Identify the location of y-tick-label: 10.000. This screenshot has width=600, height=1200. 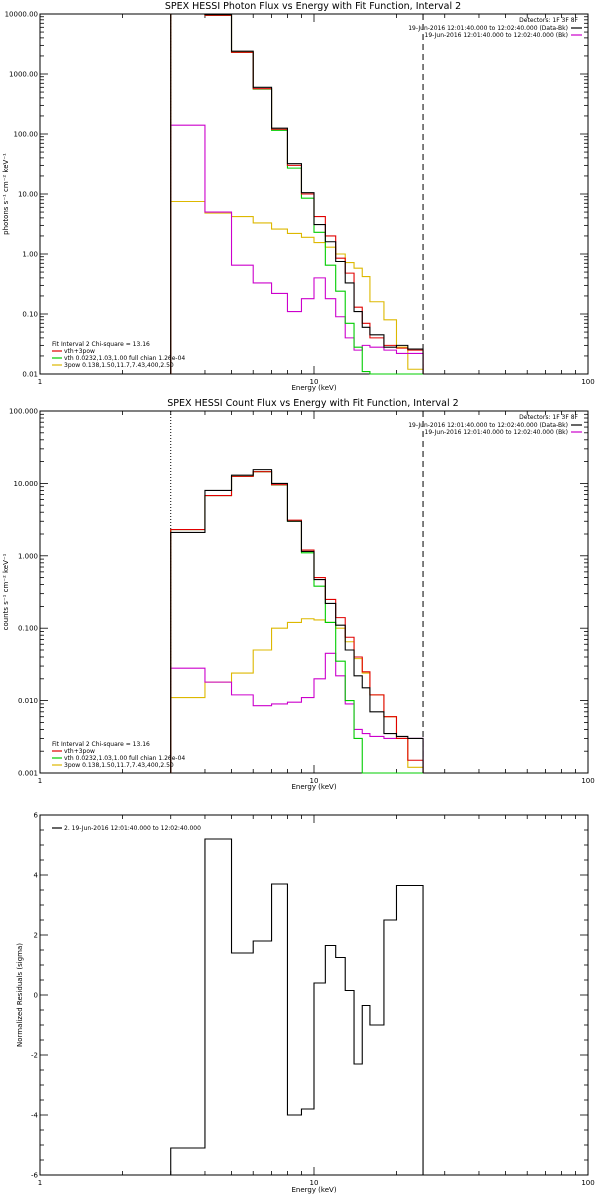
(26, 484).